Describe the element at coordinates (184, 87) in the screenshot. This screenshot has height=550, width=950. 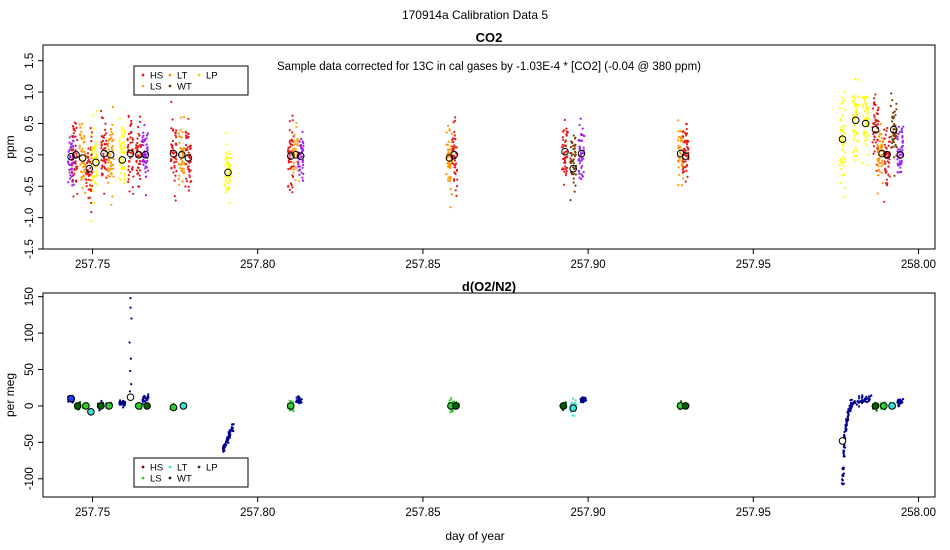
I see `co2-legend-wt: WT` at that location.